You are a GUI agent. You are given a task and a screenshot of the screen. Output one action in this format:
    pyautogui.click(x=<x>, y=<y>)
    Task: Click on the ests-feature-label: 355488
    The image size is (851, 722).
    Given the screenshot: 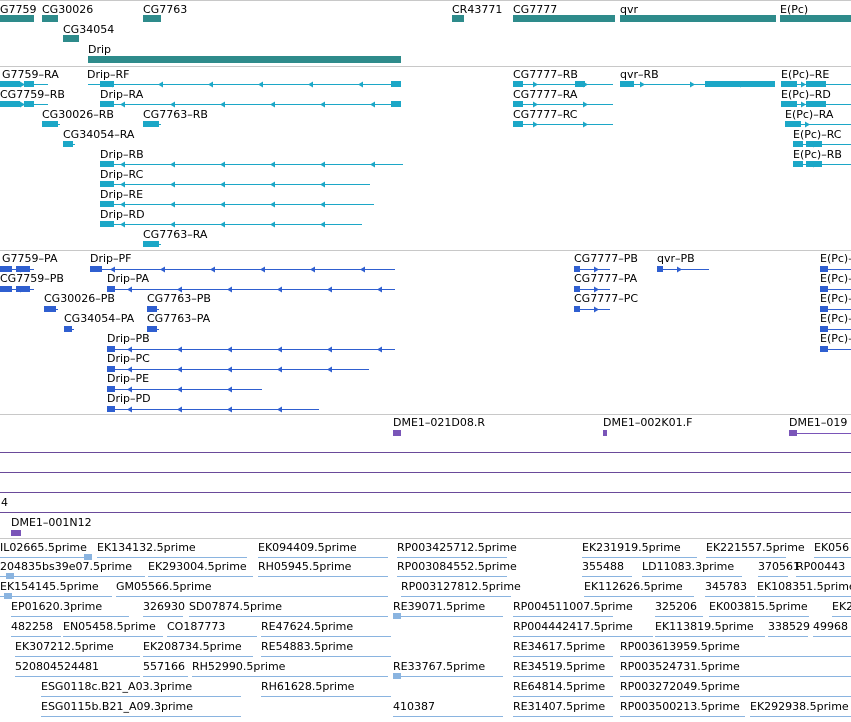 What is the action you would take?
    pyautogui.click(x=603, y=566)
    